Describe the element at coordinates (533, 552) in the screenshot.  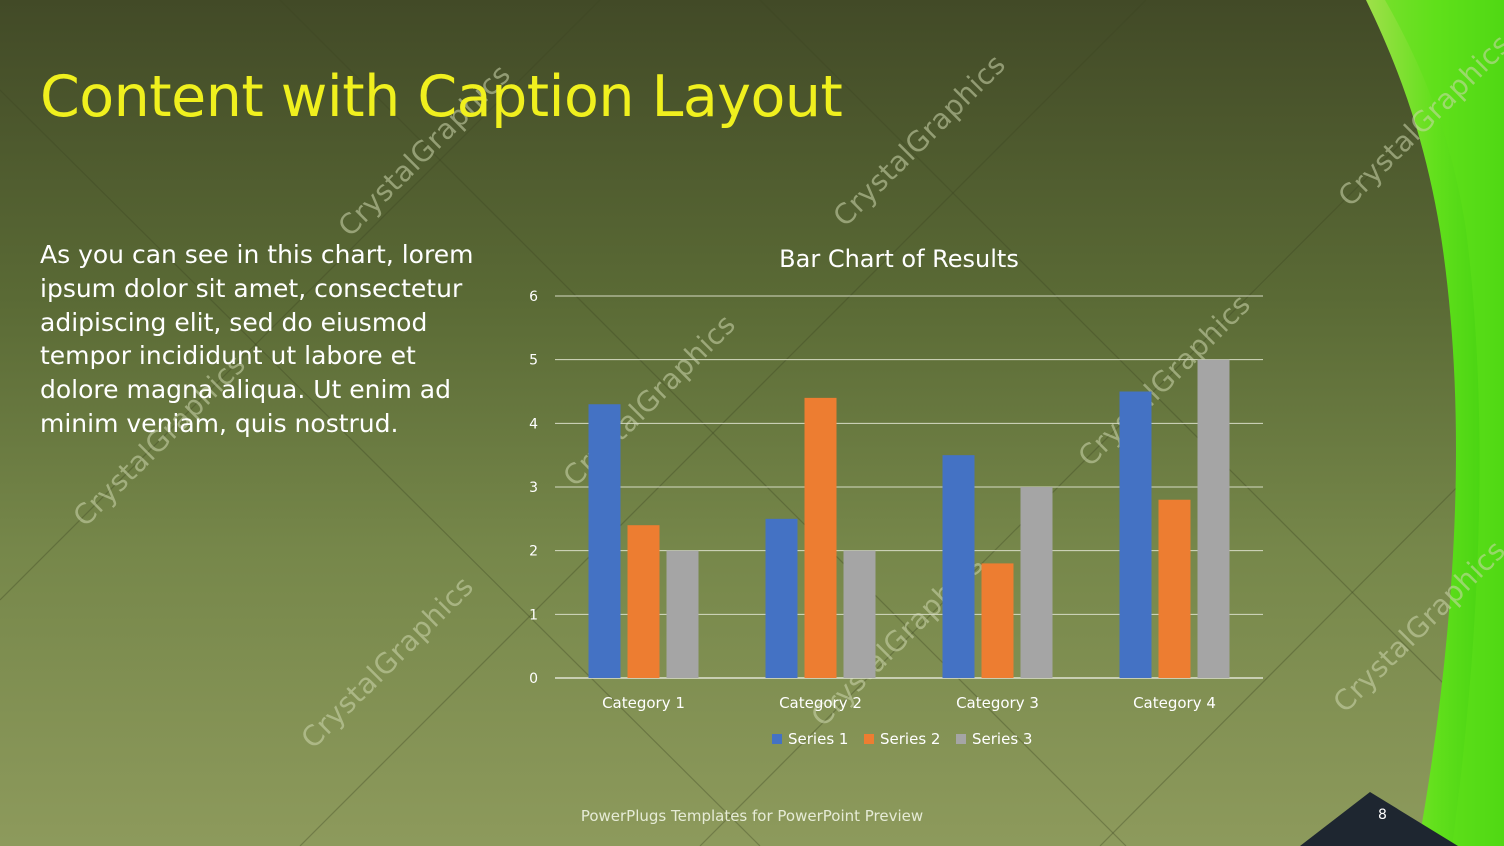
I see `y-tick-label: 2` at that location.